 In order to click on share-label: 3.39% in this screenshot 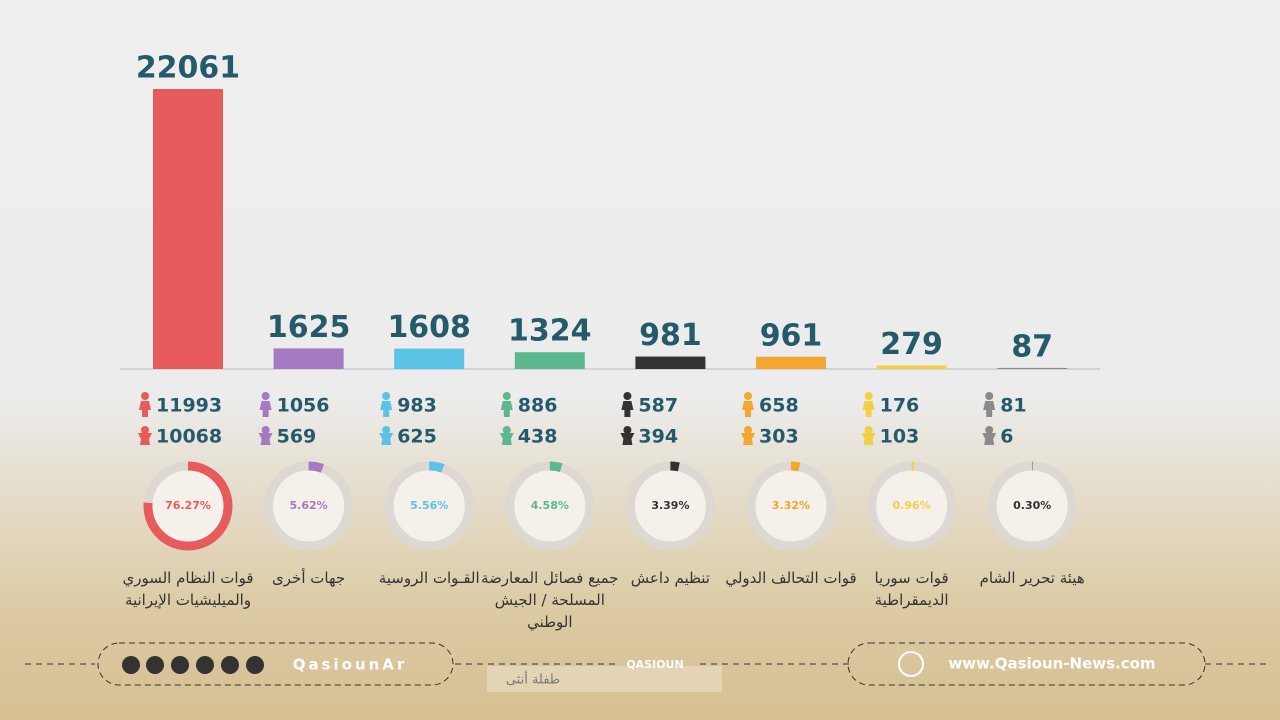, I will do `click(670, 505)`.